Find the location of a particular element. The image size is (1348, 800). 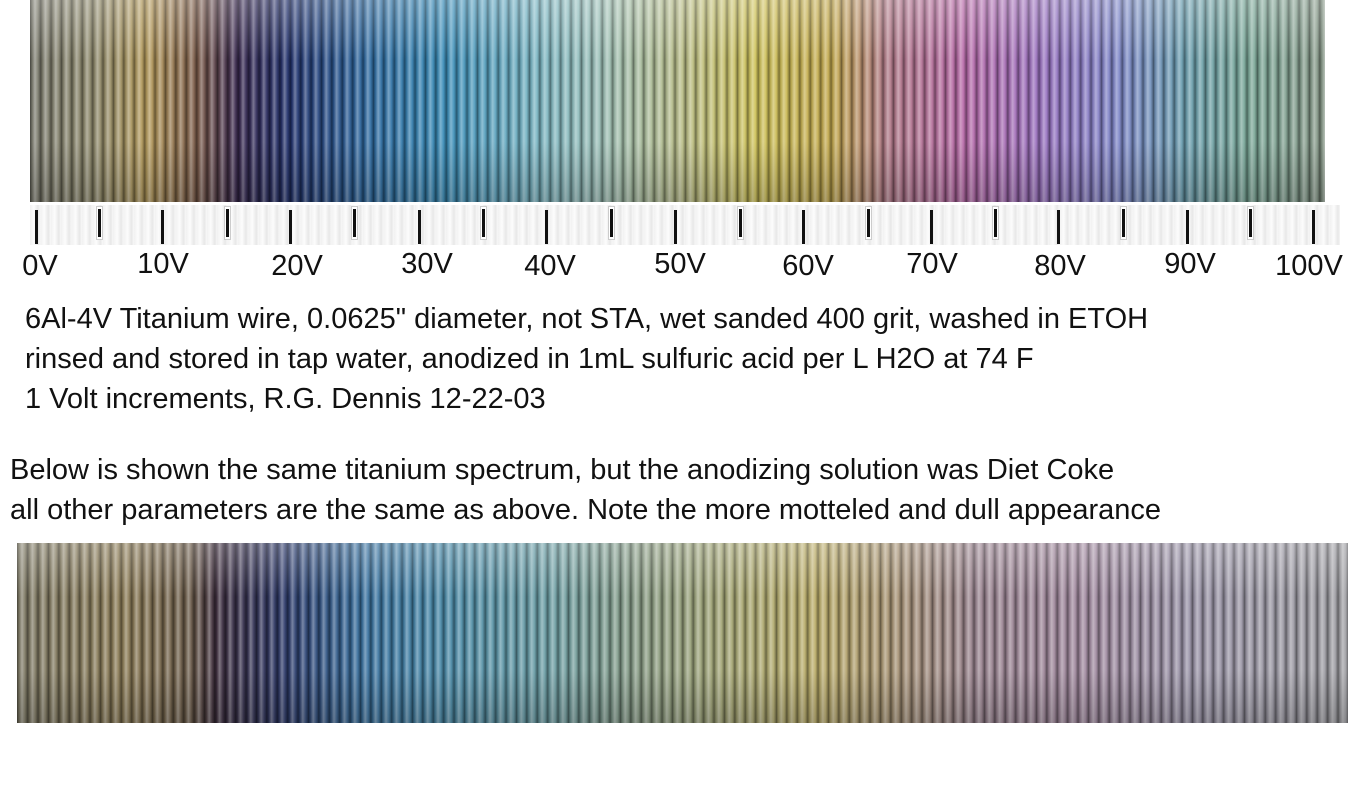

voltage-label: 30V is located at coordinates (427, 264).